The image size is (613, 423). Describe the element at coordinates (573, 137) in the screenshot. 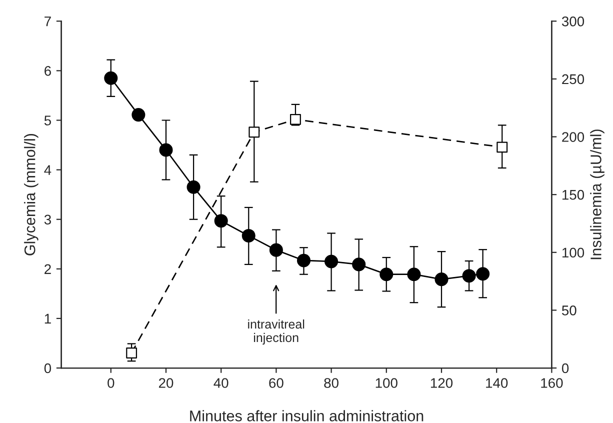

I see `y2-tick-label: 200` at that location.